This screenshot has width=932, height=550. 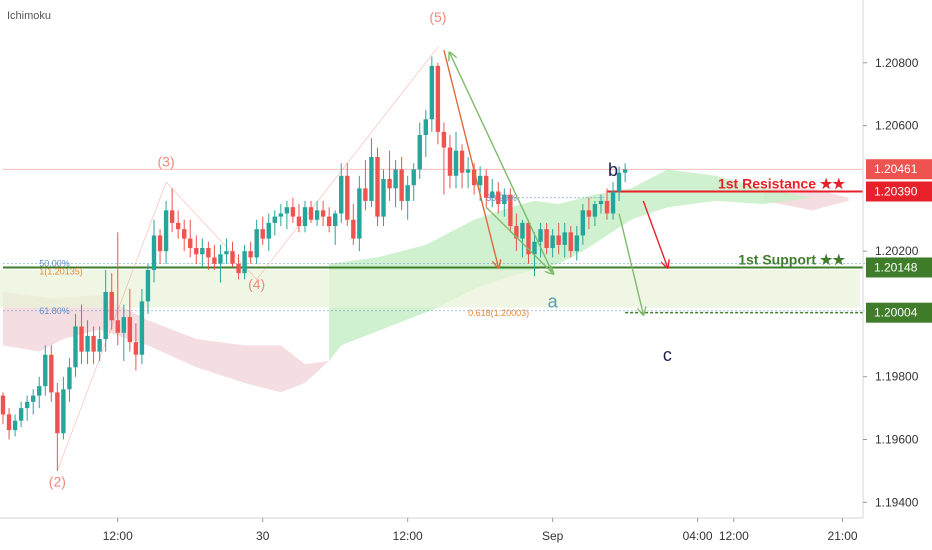 I want to click on indicator-label: Ichimoku, so click(x=29, y=16).